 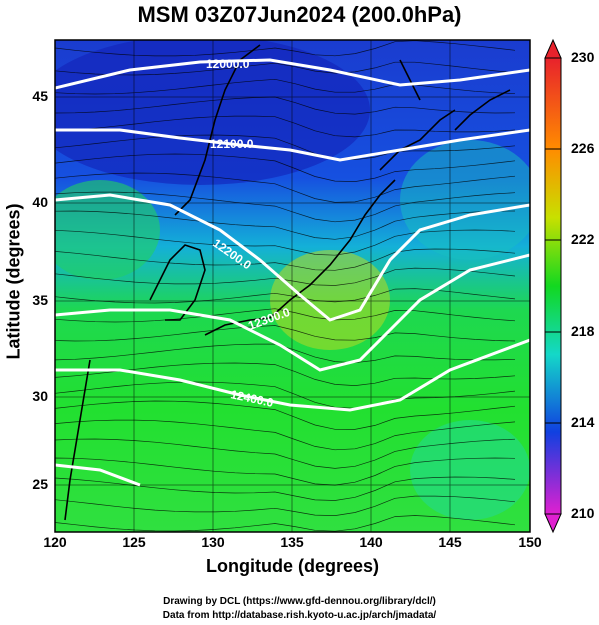 What do you see at coordinates (583, 422) in the screenshot?
I see `colorbar-tick-label: 214` at bounding box center [583, 422].